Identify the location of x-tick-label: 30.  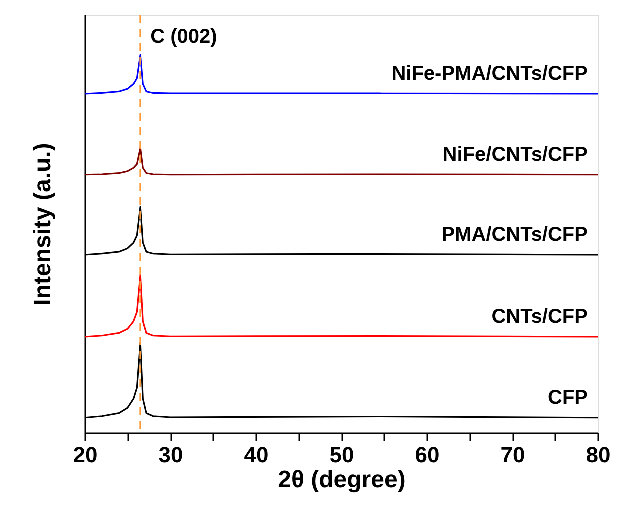
(171, 455).